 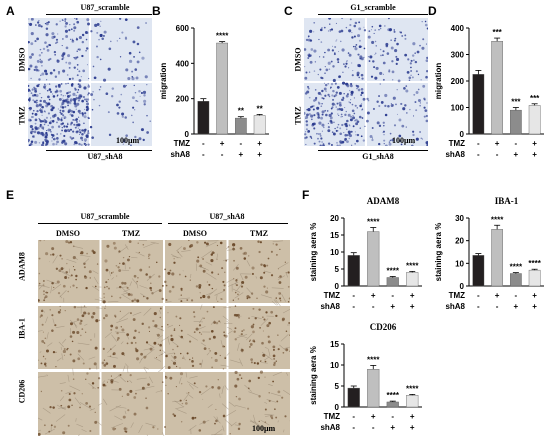 What do you see at coordinates (353, 306) in the screenshot?
I see `factor-mark-f-adam8-2-1: -` at bounding box center [353, 306].